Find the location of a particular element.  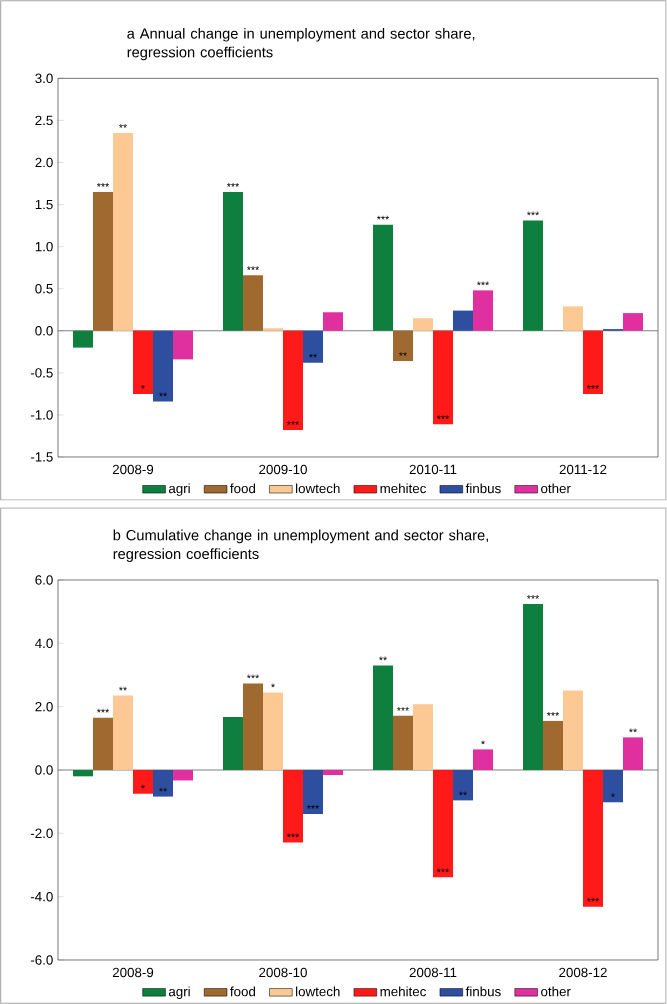

x-tick-label: 2008-9 is located at coordinates (133, 972).